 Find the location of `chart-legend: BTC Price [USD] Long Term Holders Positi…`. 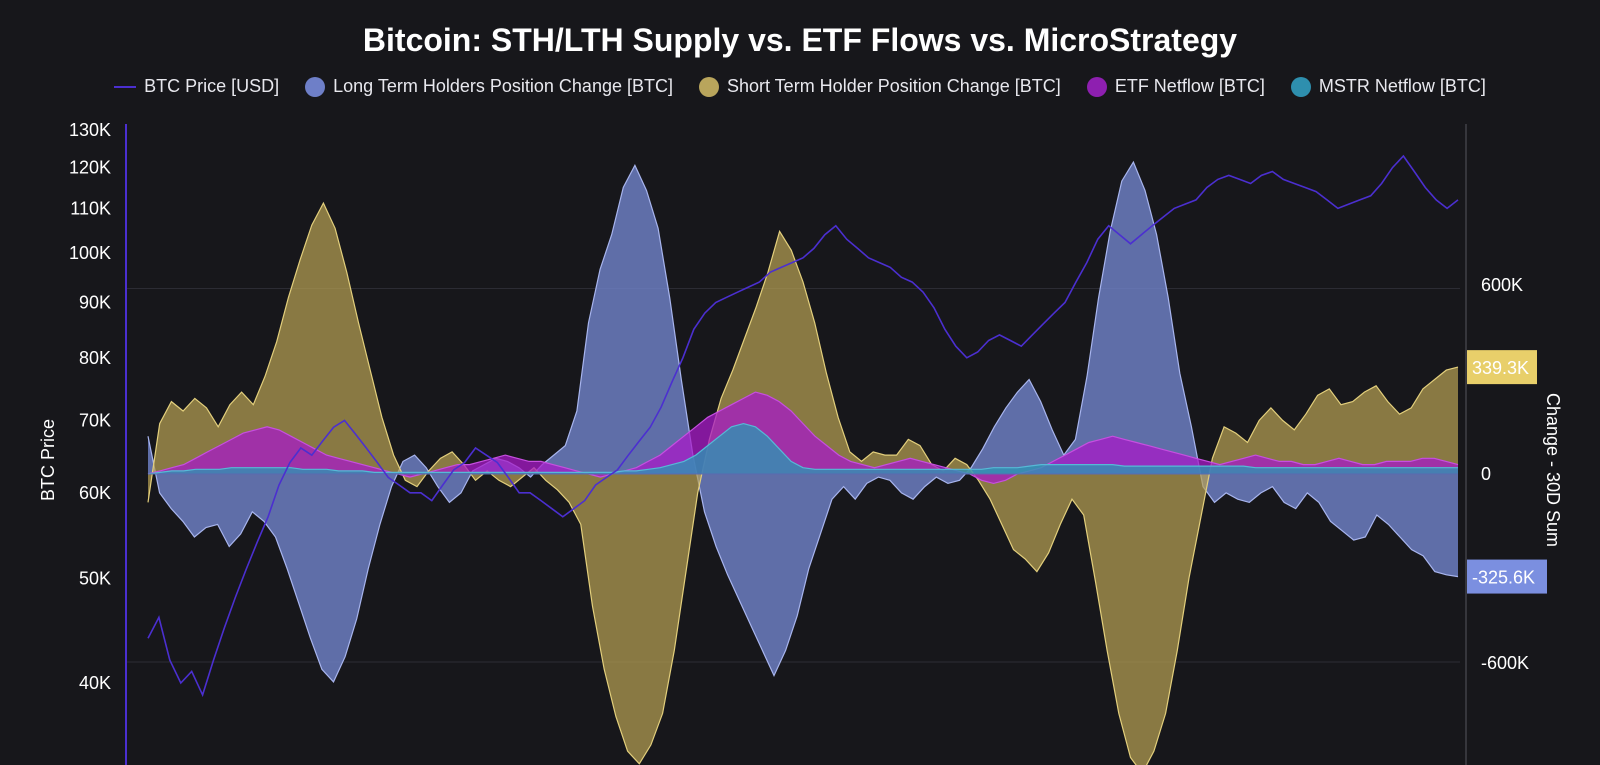

chart-legend: BTC Price [USD] Long Term Holders Positi… is located at coordinates (800, 86).